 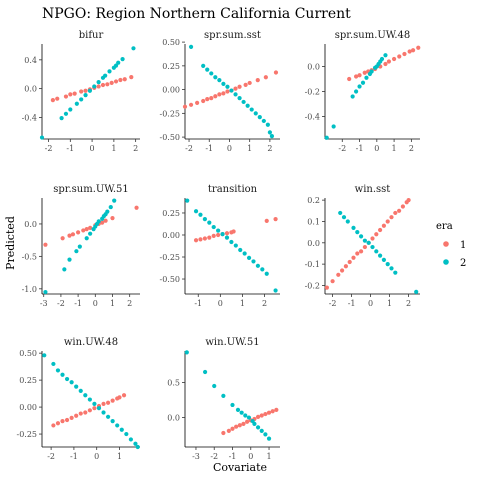 I want to click on panel-win.UW.51: win.UW.51-3 -2 -1 0 10.00.5, so click(x=223, y=399).